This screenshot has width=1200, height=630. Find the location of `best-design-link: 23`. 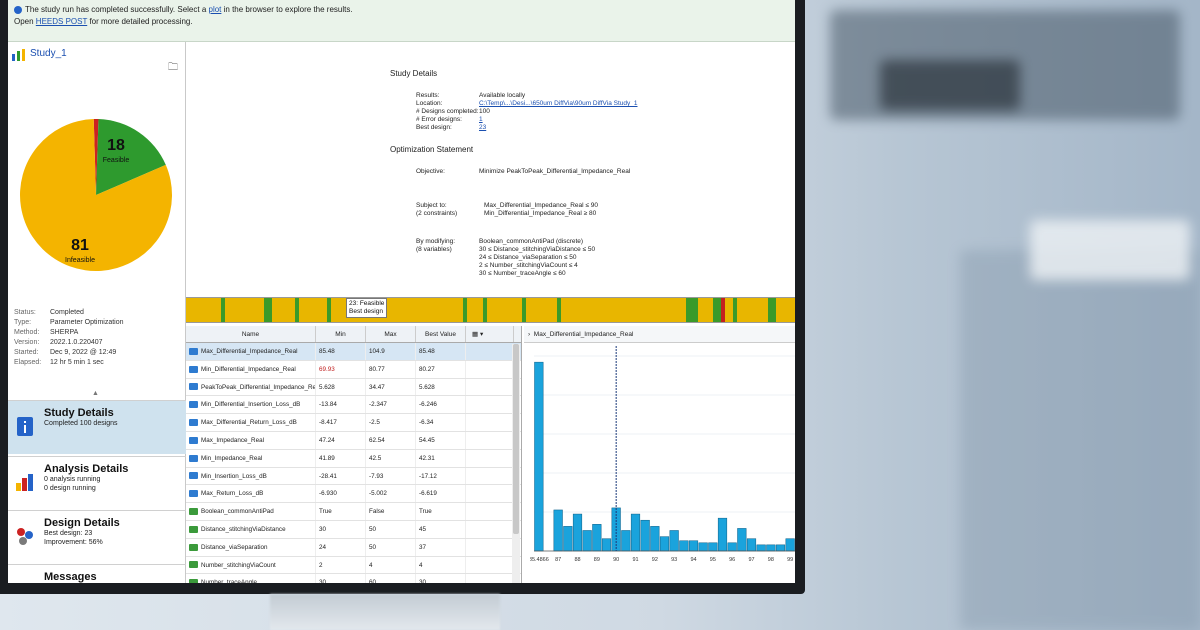

best-design-link: 23 is located at coordinates (483, 127).